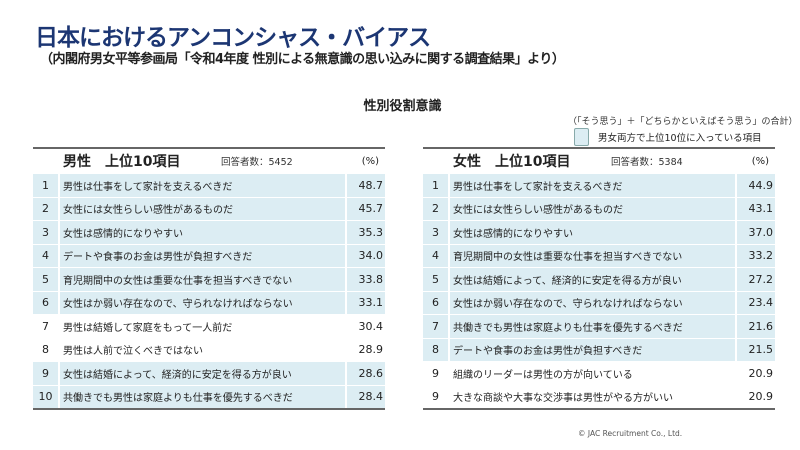 The height and width of the screenshot is (450, 800). I want to click on table-row: 3 女性は感情的になりやすい 37.0, so click(599, 232).